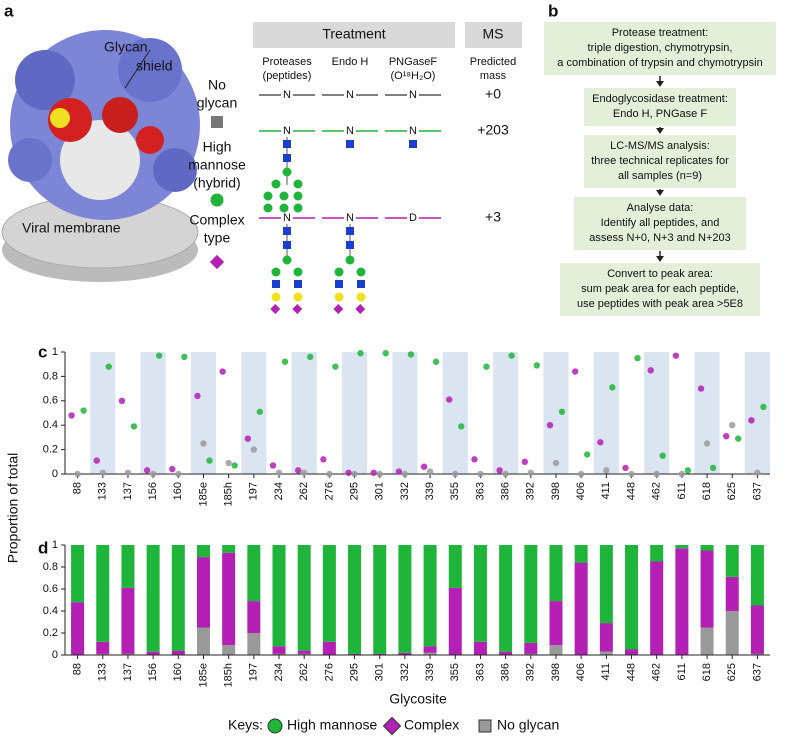  I want to click on row-label: type, so click(217, 238).